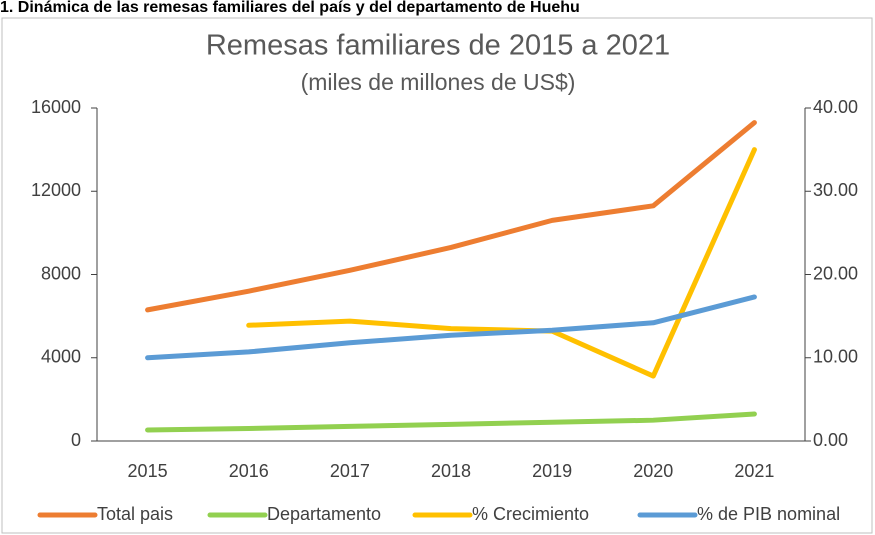  I want to click on y2-tick-label: 20.00, so click(835, 273).